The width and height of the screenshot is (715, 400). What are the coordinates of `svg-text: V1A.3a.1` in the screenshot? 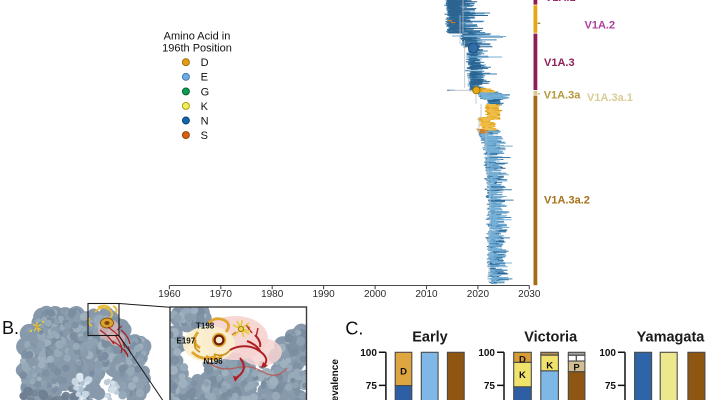 It's located at (610, 98).